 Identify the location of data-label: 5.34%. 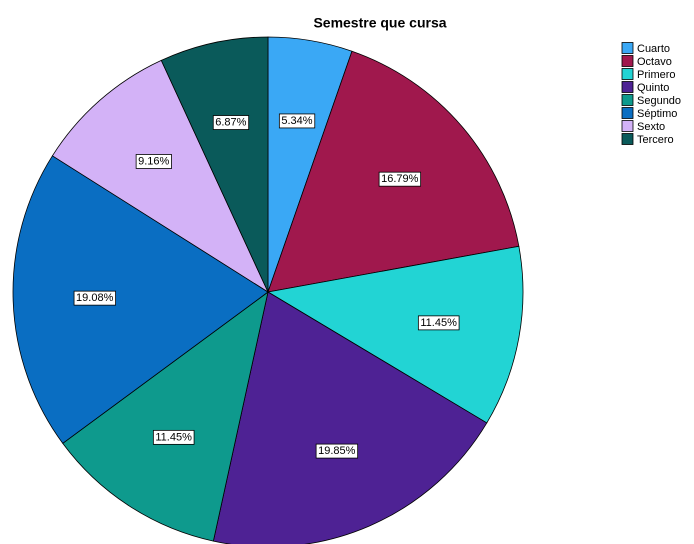
(296, 121).